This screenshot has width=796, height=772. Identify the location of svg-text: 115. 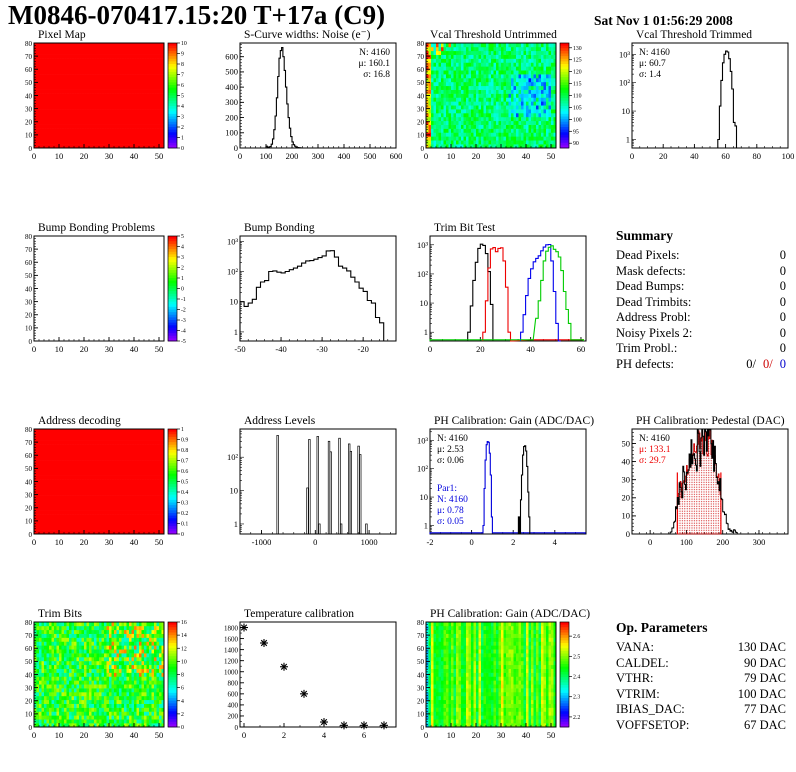
(577, 85).